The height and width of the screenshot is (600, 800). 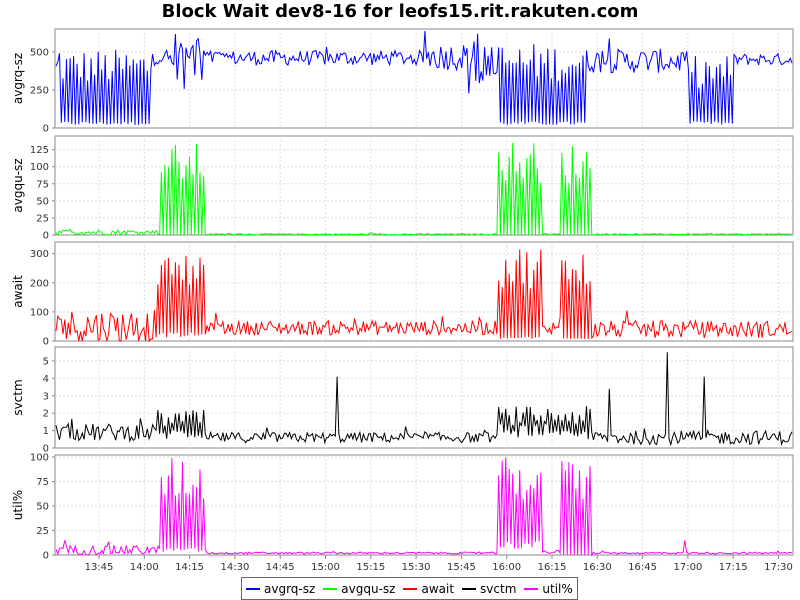 What do you see at coordinates (368, 588) in the screenshot?
I see `legend-label: avgqu-sz` at bounding box center [368, 588].